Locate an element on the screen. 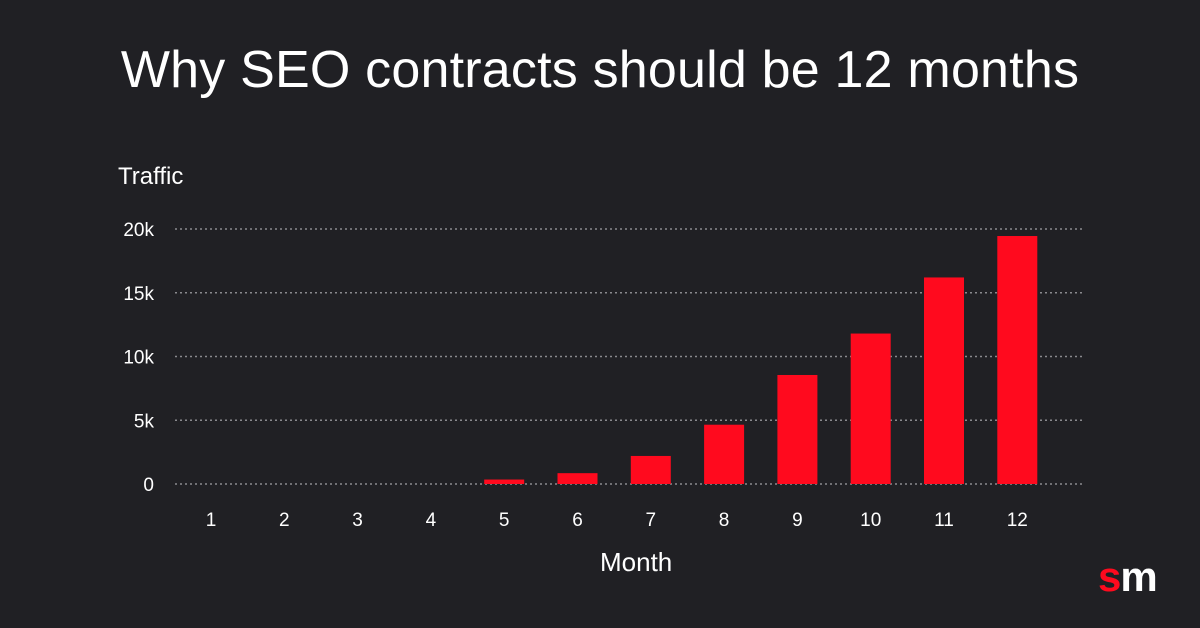 The width and height of the screenshot is (1200, 628). x-tick-label: 4 is located at coordinates (431, 520).